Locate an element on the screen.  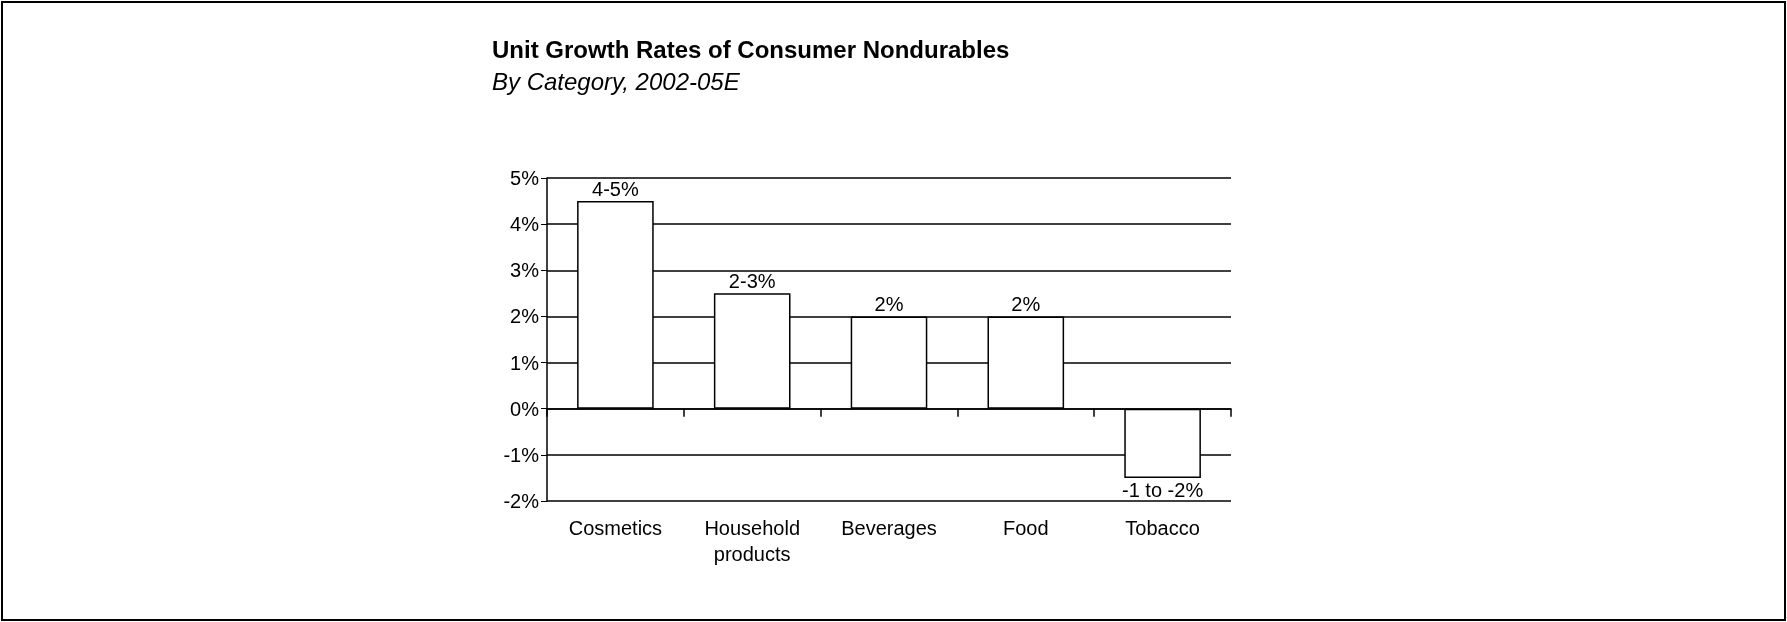
x-tick-label: Household products is located at coordinates (752, 541).